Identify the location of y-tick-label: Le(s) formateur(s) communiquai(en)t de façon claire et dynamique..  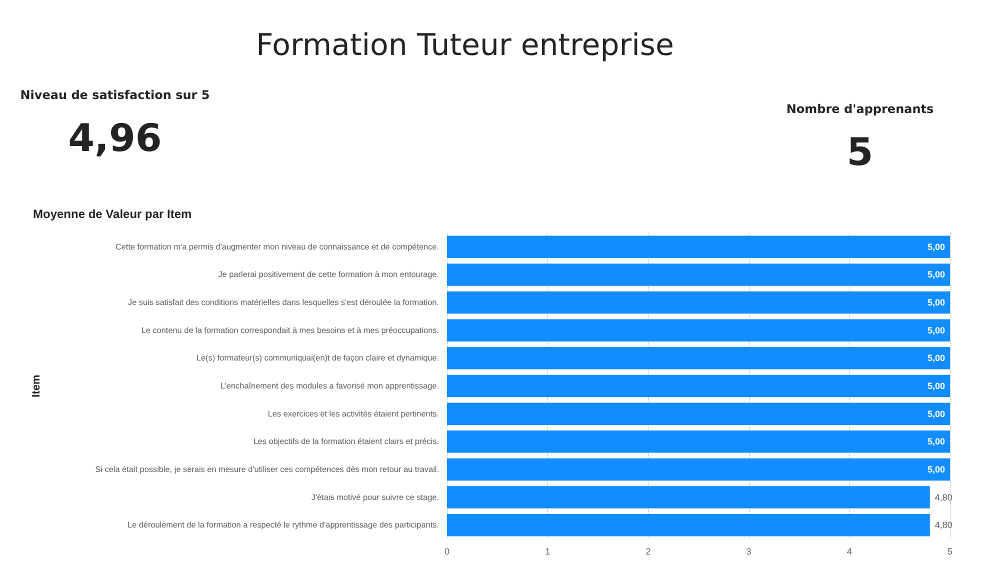
(317, 358).